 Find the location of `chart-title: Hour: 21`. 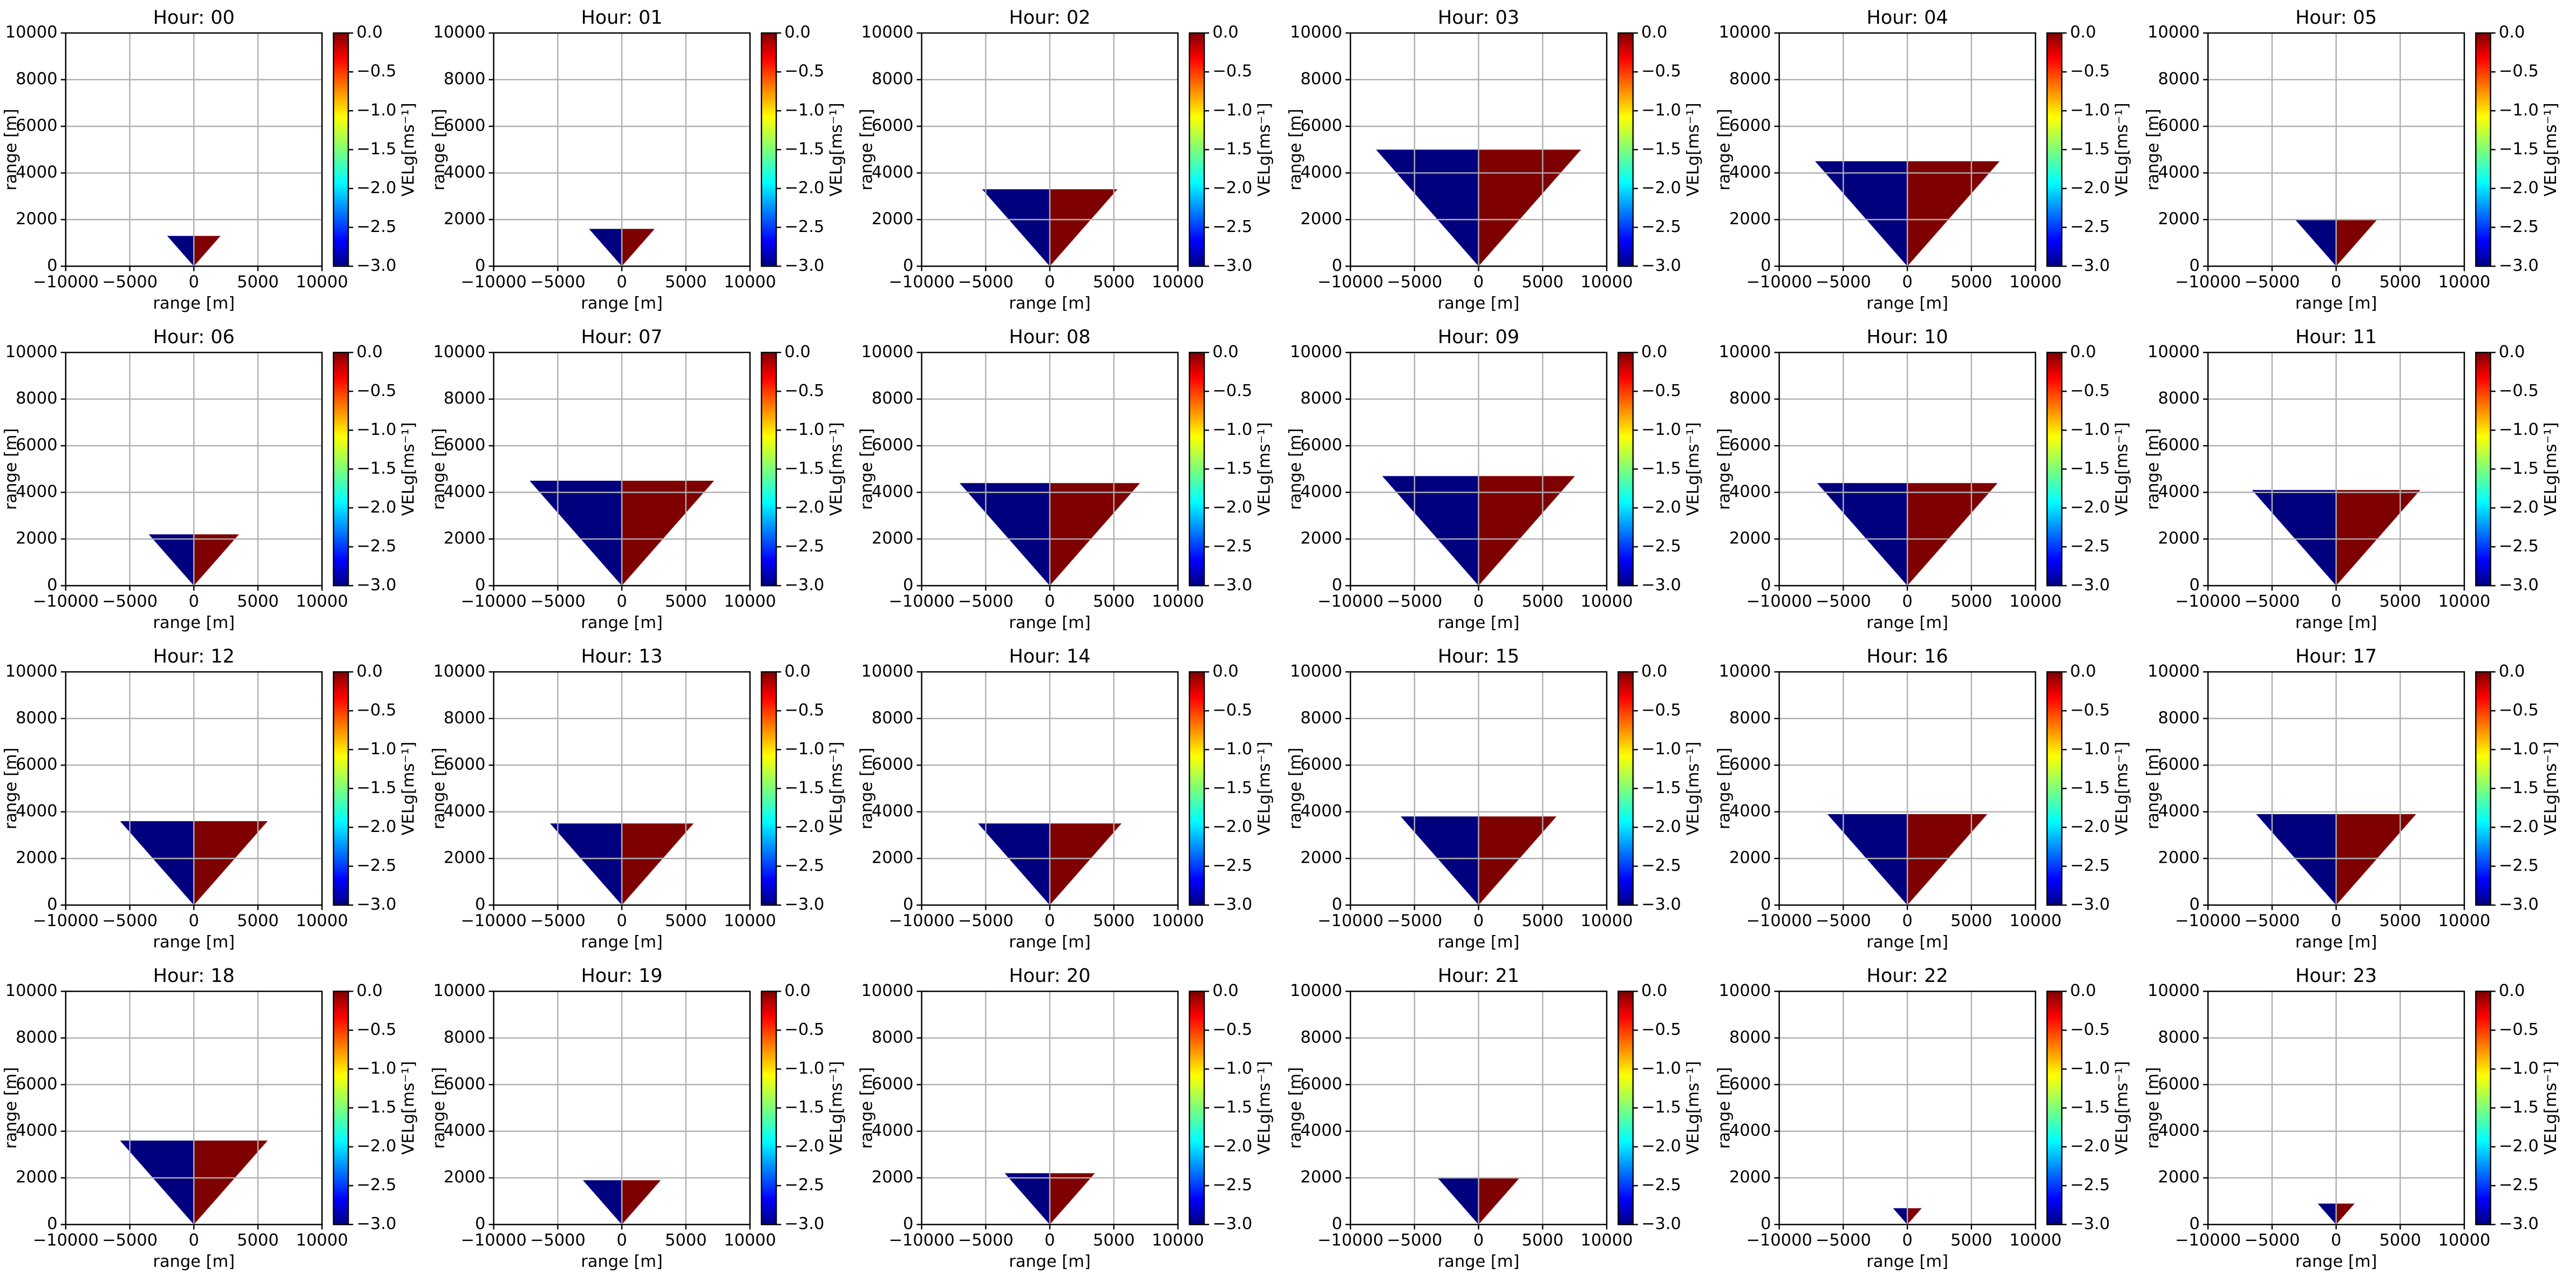

chart-title: Hour: 21 is located at coordinates (1478, 976).